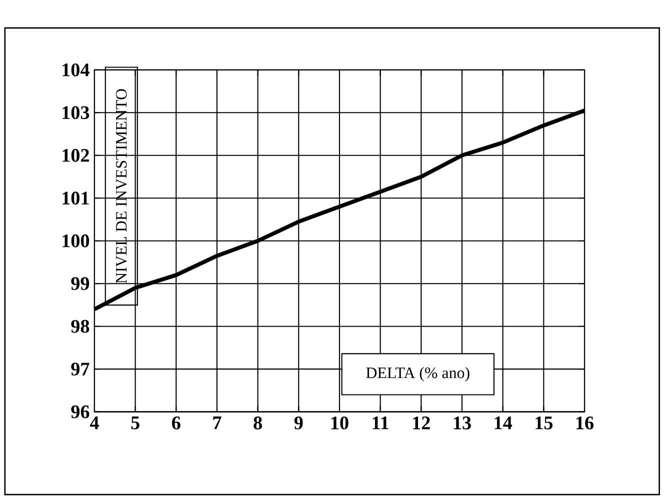 The height and width of the screenshot is (503, 665). What do you see at coordinates (462, 423) in the screenshot?
I see `x-tick-label: 13` at bounding box center [462, 423].